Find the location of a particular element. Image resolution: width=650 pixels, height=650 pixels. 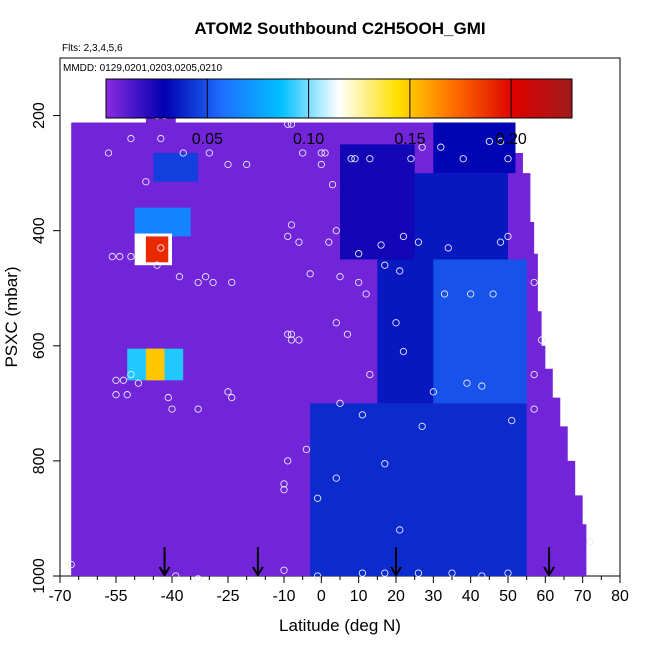

y-tick-label: 600 is located at coordinates (39, 345).